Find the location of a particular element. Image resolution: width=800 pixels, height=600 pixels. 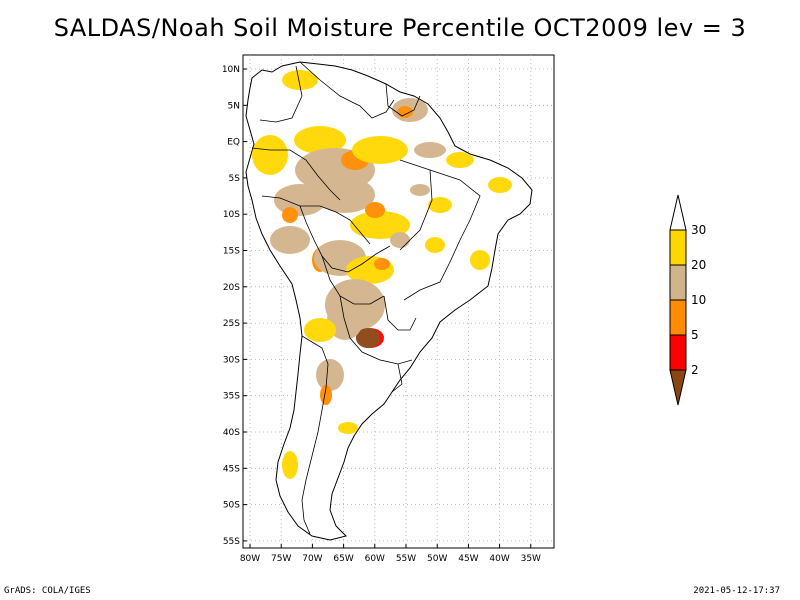

colorbar-bottom-arrow is located at coordinates (678, 387).